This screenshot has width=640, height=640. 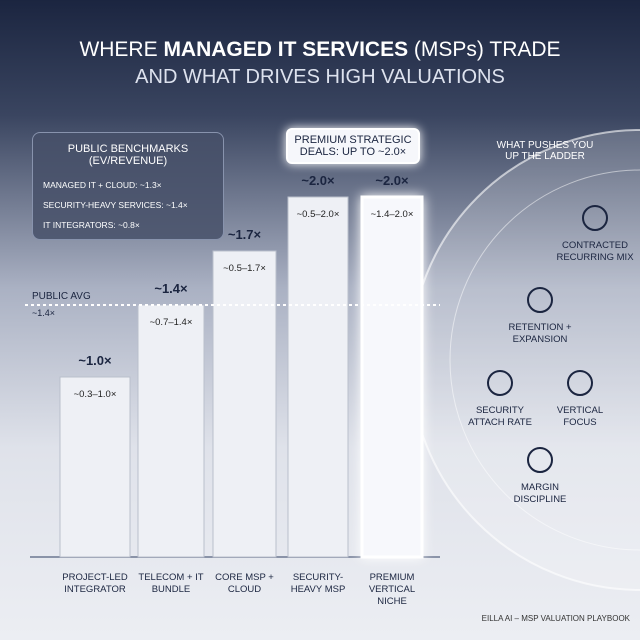 I want to click on title-bold: MANAGED IT SERVICES, so click(x=286, y=49).